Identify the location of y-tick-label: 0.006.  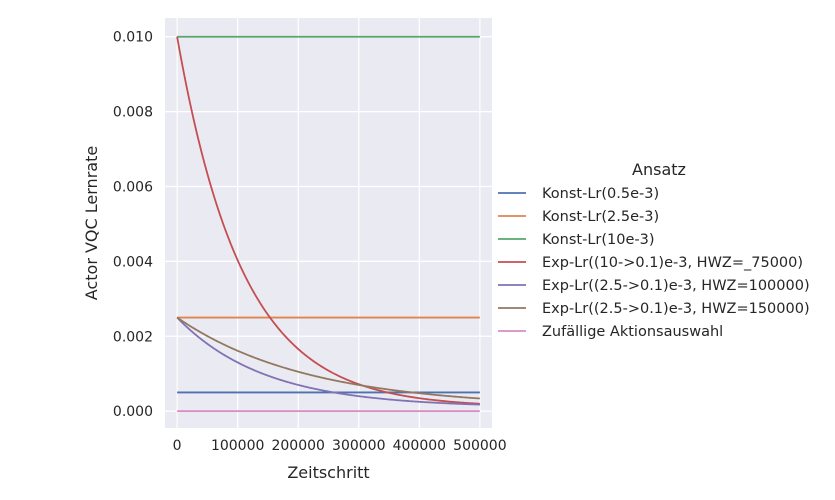
(133, 187).